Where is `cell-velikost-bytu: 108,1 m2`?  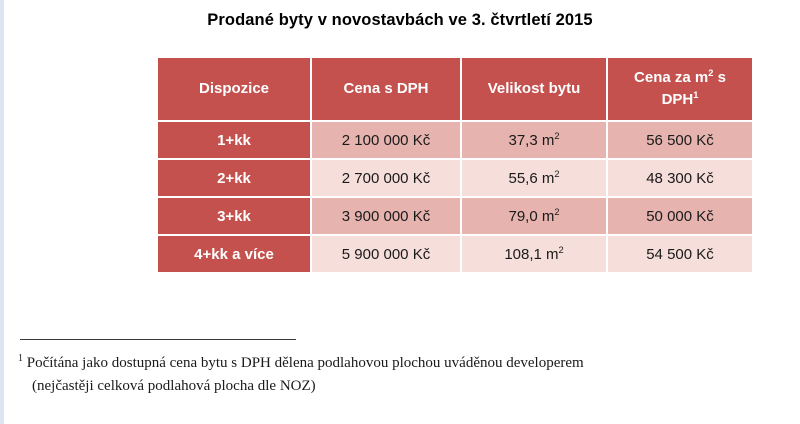
cell-velikost-bytu: 108,1 m2 is located at coordinates (534, 254).